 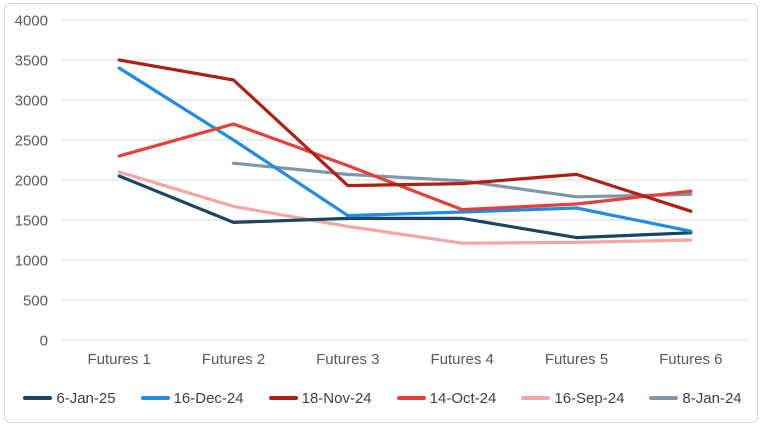 I want to click on y-axis-tick-label: 2500, so click(x=31, y=141).